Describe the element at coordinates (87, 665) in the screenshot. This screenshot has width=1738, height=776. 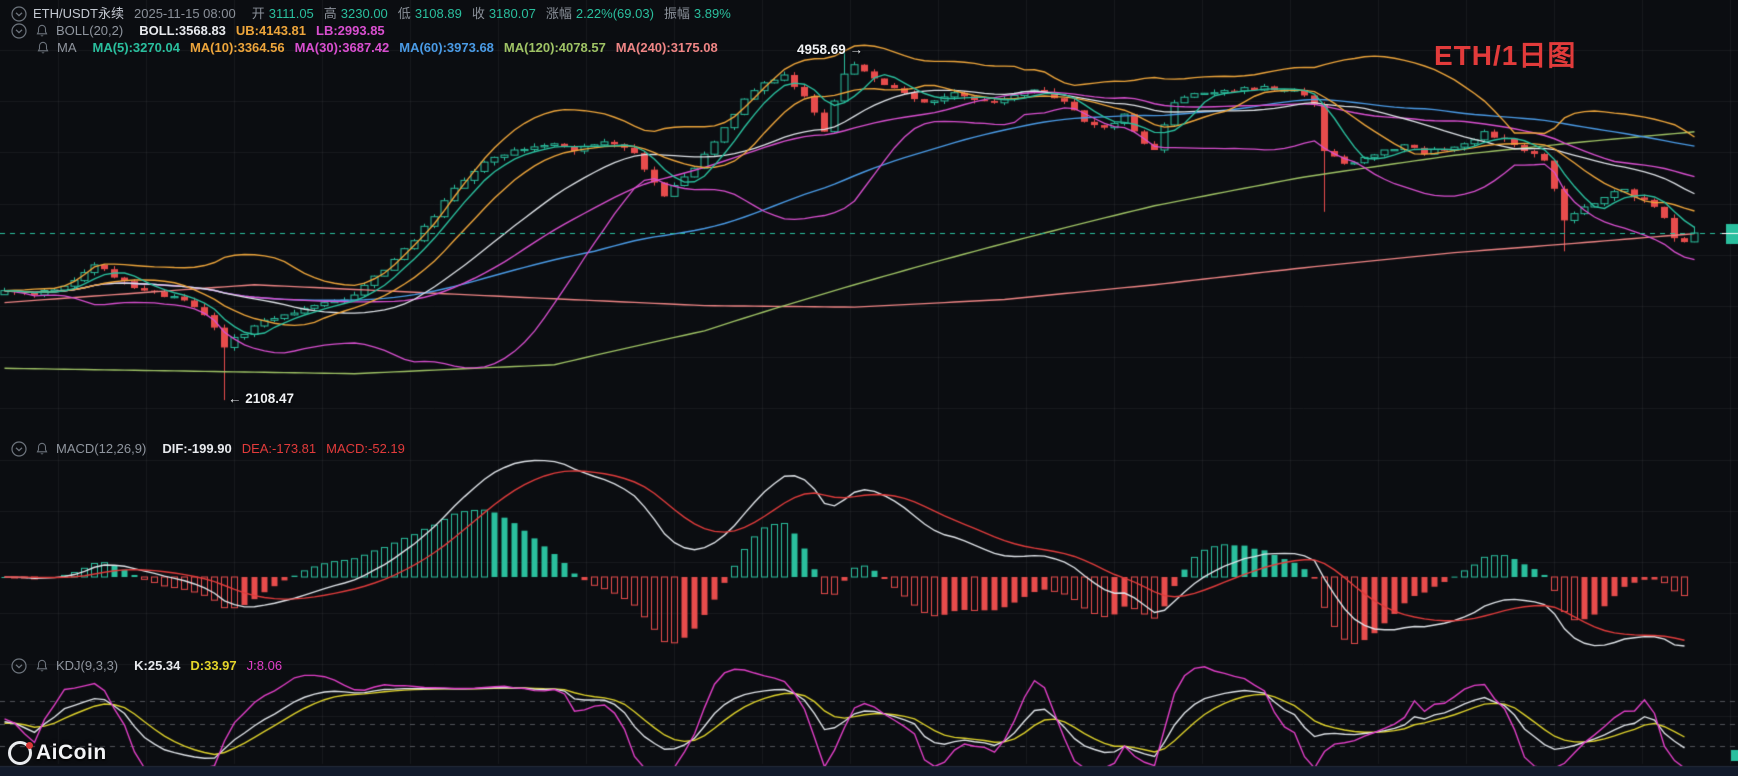
I see `kdj-name: KDJ(9,3,3)` at that location.